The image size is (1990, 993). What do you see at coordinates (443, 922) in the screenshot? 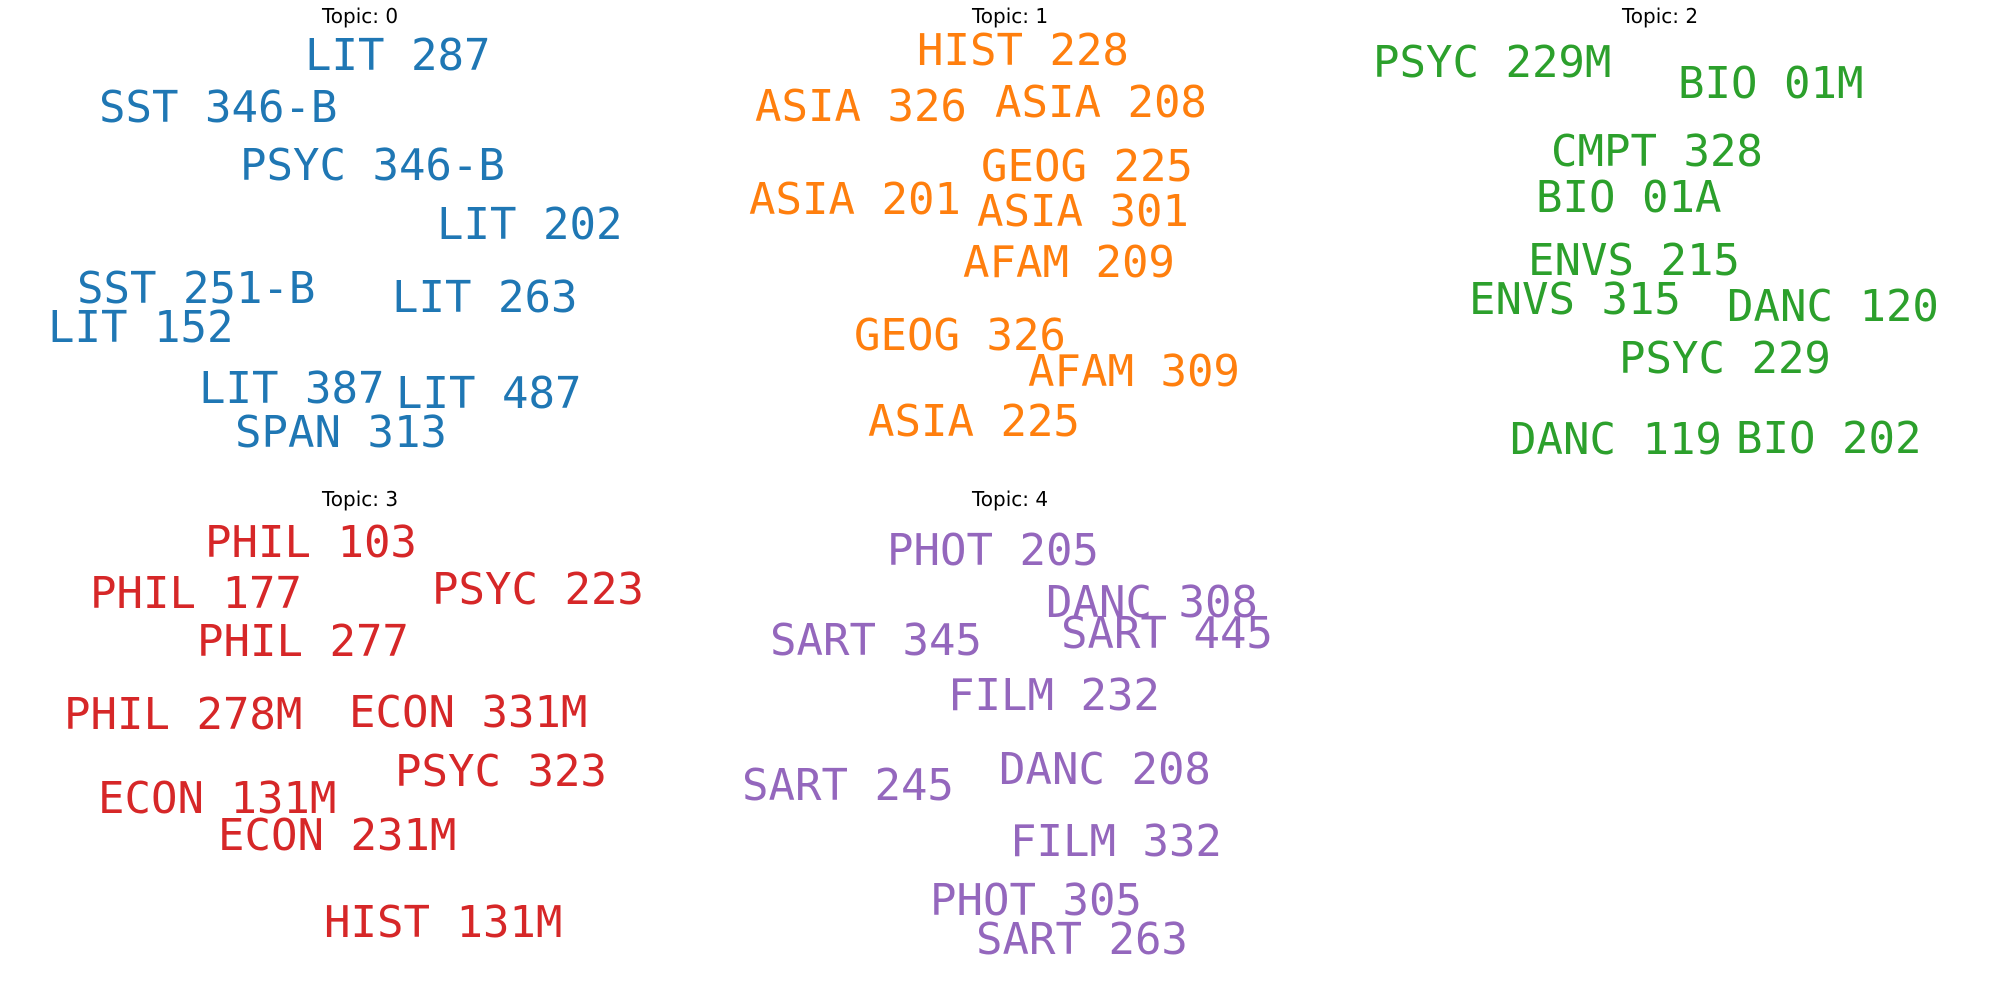
I see `word-cloud-term: HIST 131M` at bounding box center [443, 922].